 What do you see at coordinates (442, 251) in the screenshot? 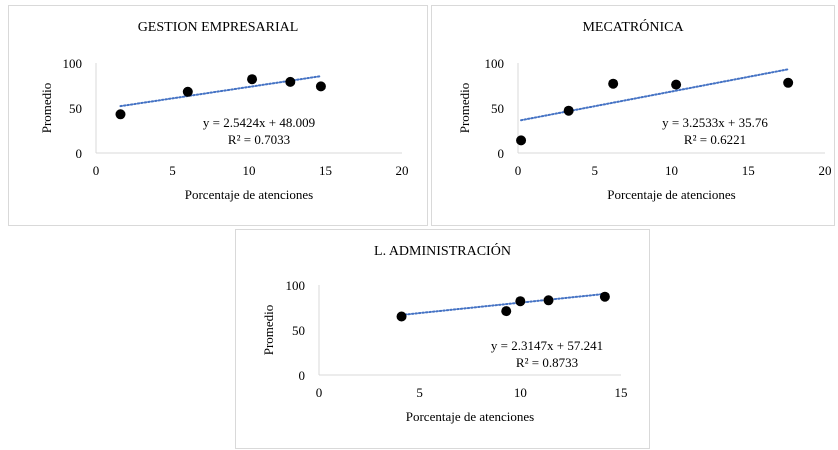
I see `chart-title: L. ADMINISTRACIÓN` at bounding box center [442, 251].